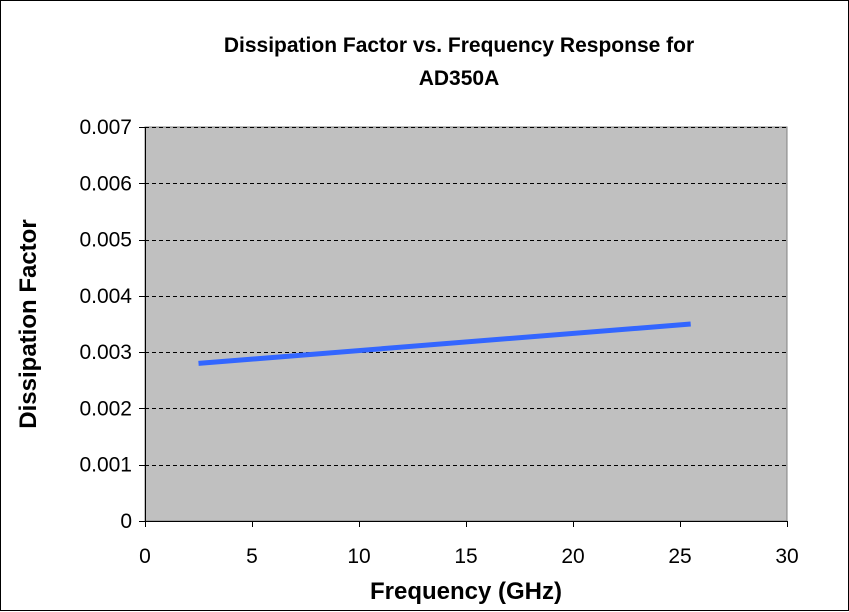 The image size is (849, 612). I want to click on series-layer, so click(444, 343).